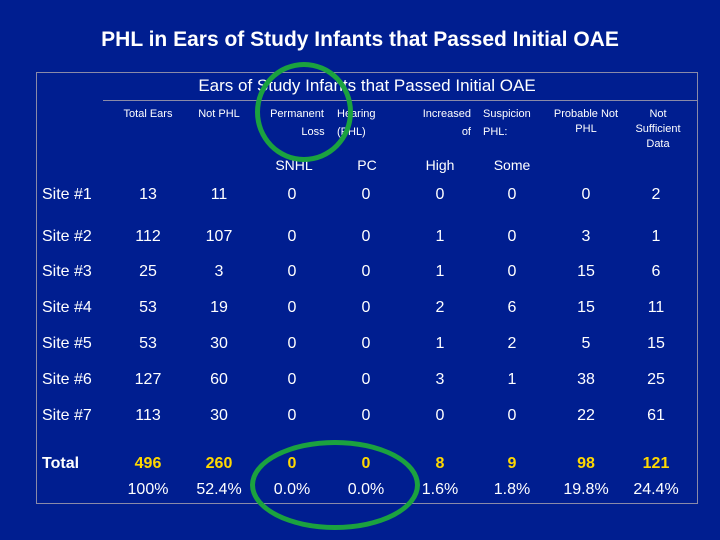 This screenshot has width=720, height=540. Describe the element at coordinates (586, 463) in the screenshot. I see `total-value: 98` at that location.